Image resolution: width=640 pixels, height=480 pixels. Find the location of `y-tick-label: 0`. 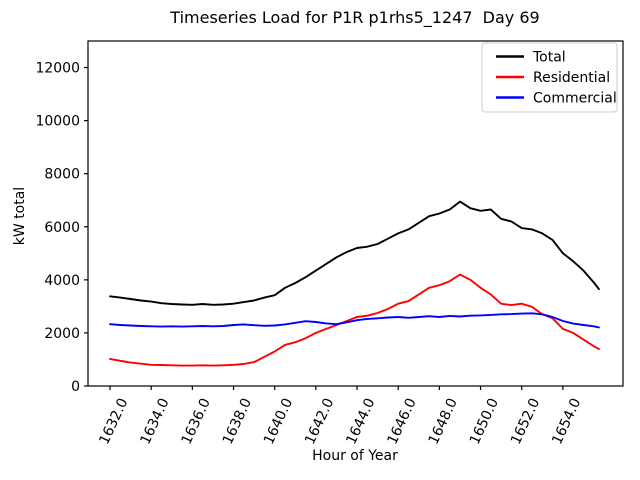

y-tick-label: 0 is located at coordinates (75, 387).